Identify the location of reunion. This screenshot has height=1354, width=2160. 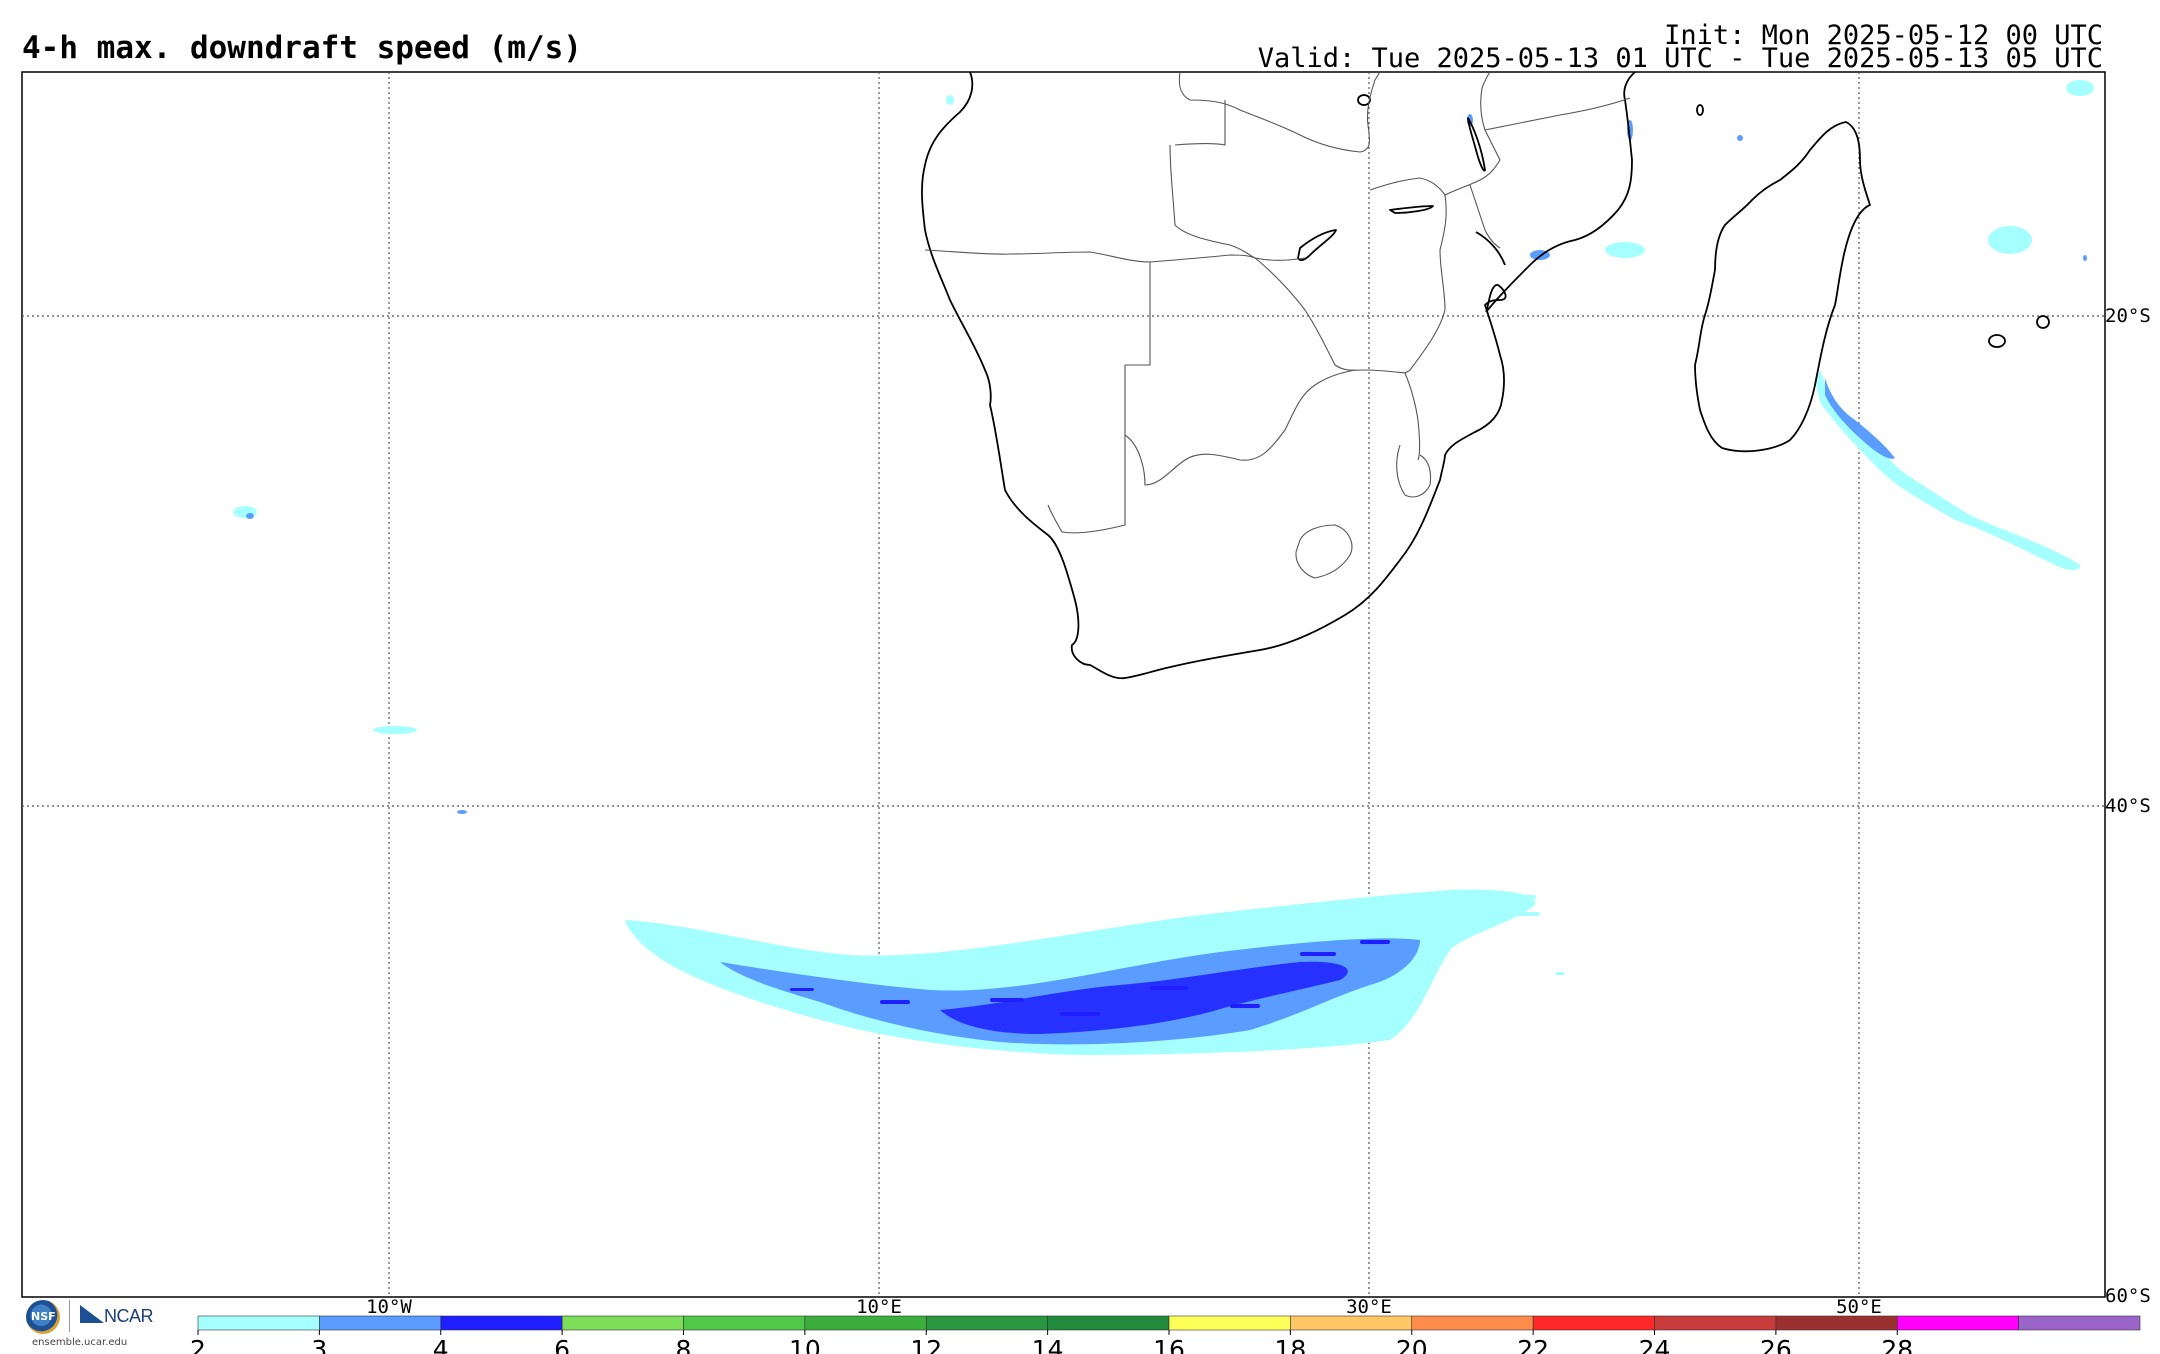
(2043, 322).